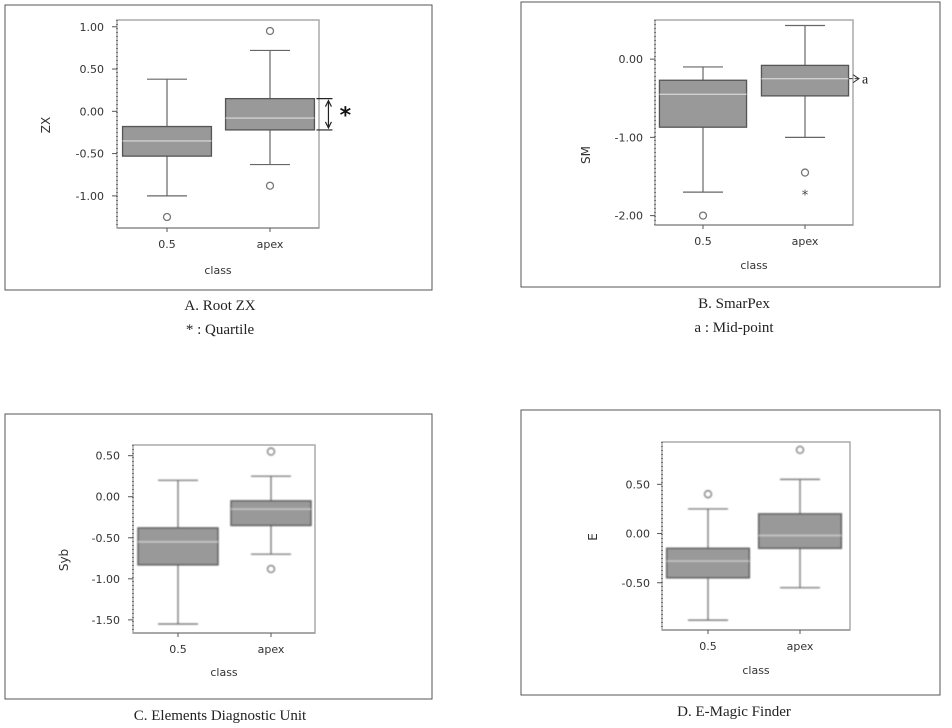 This screenshot has height=728, width=952. What do you see at coordinates (92, 27) in the screenshot?
I see `y-tick-label: 1.00` at bounding box center [92, 27].